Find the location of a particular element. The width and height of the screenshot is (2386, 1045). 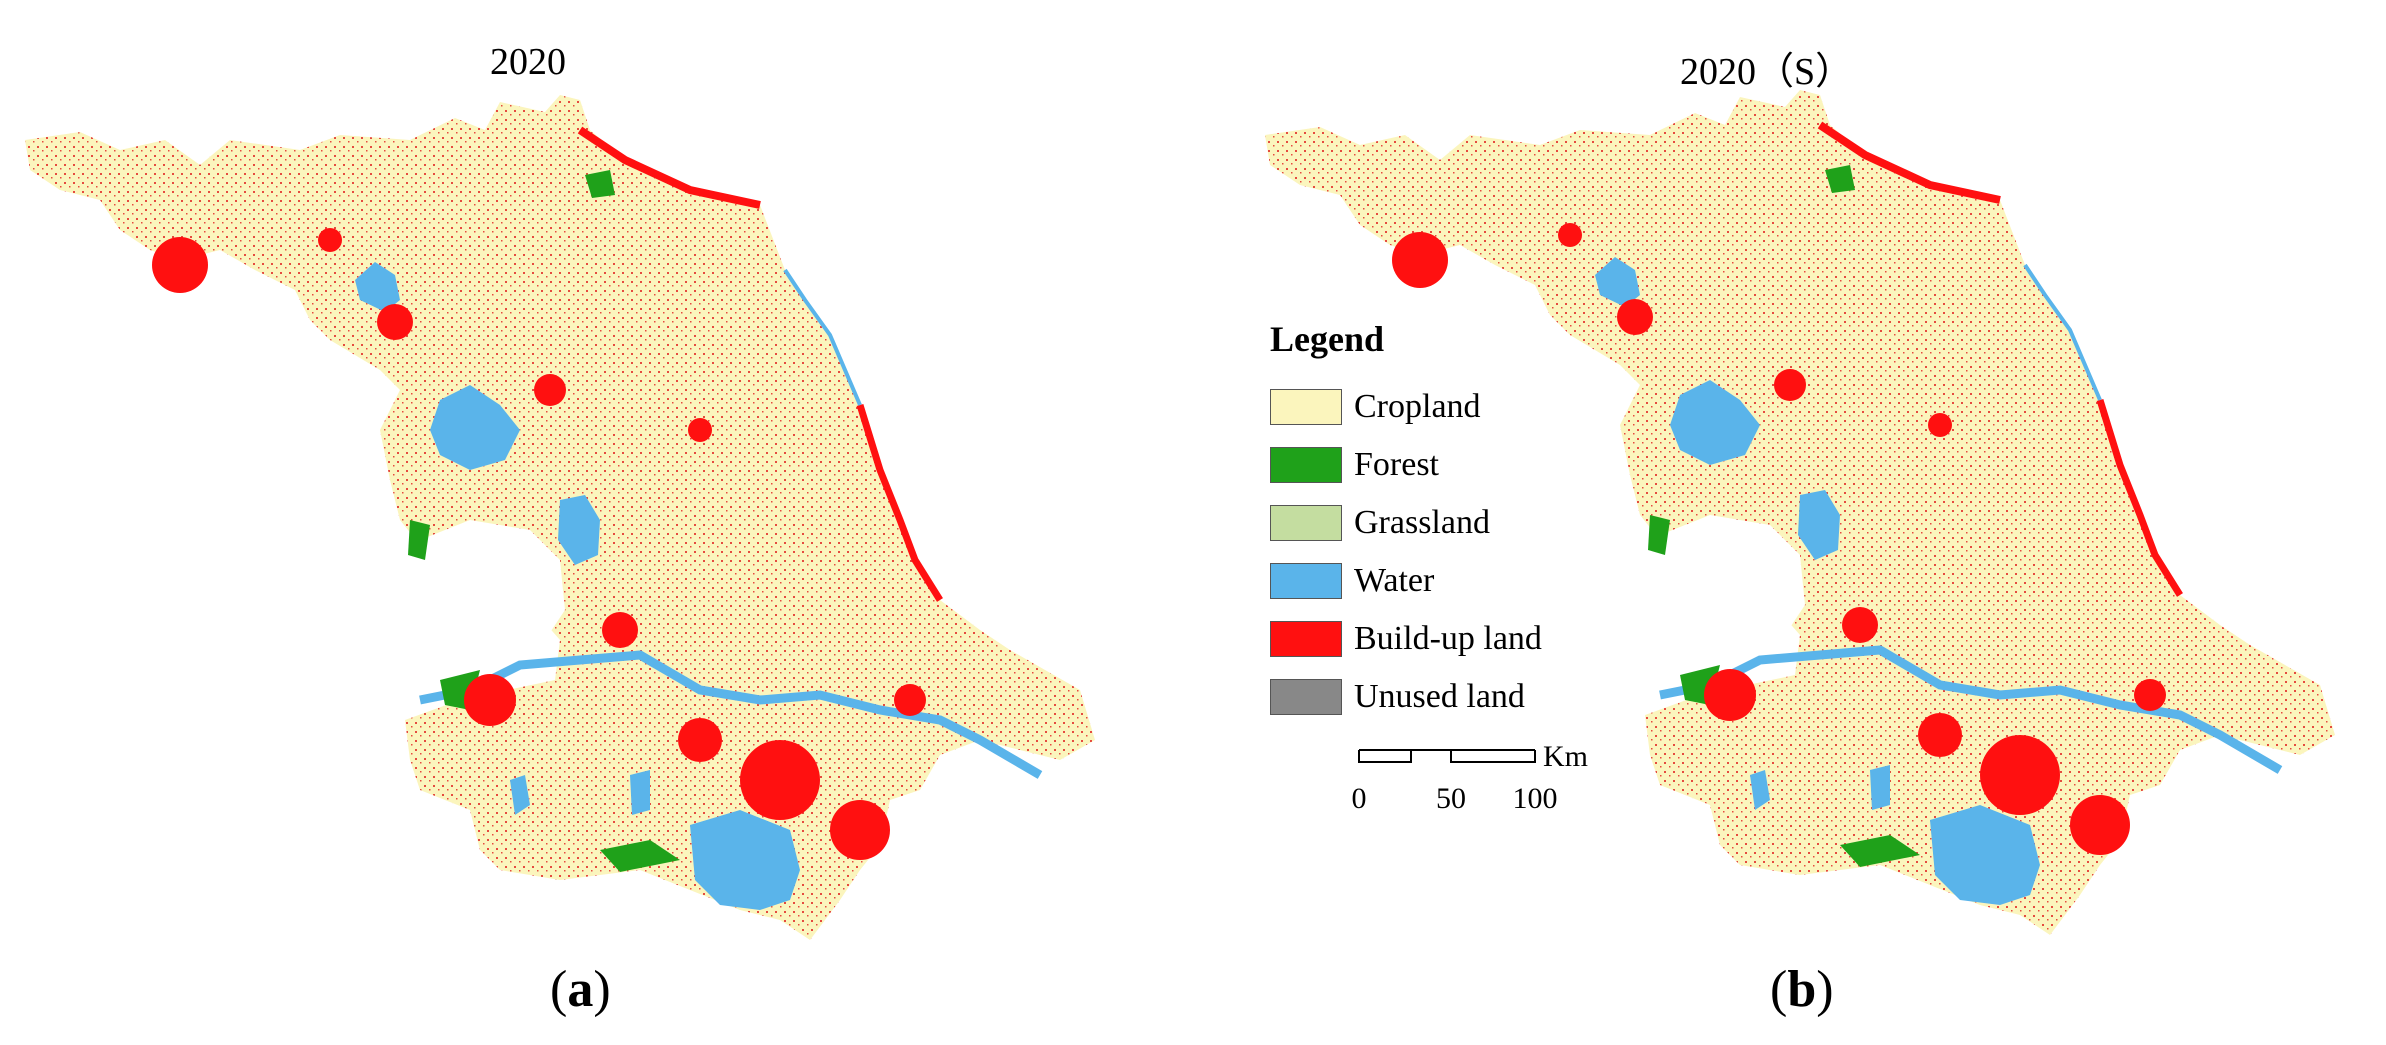

legend-title: Legend is located at coordinates (1327, 339).